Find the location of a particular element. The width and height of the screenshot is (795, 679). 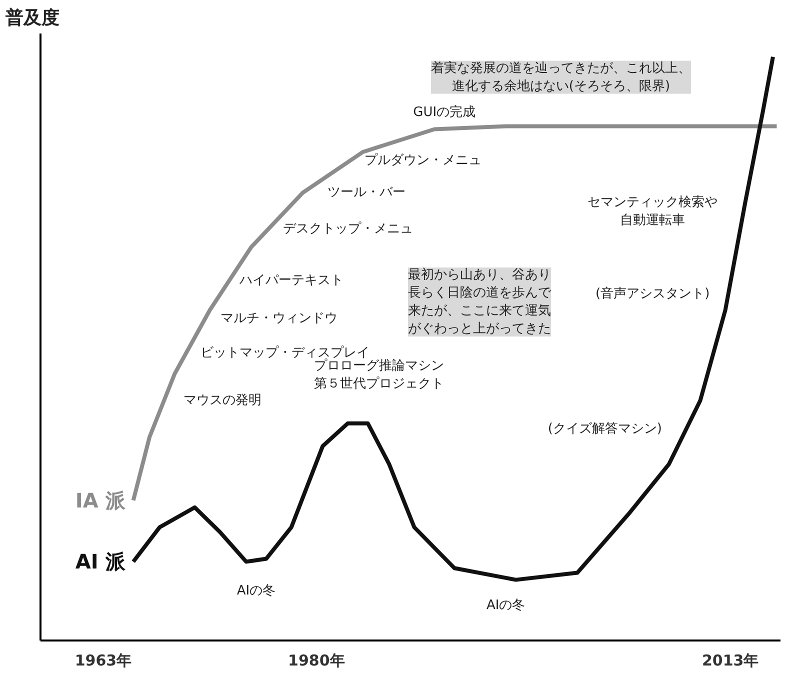

annotation: デスクトップ・メニュ is located at coordinates (347, 229).